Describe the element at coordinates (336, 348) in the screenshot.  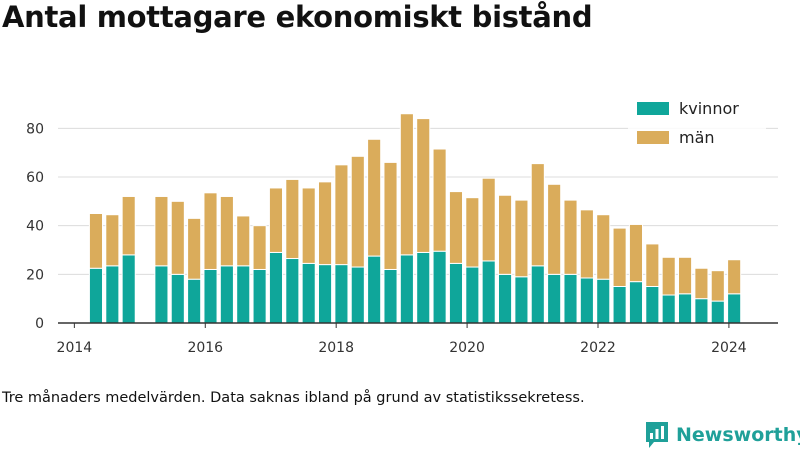
I see `x-tick-label: 2018` at that location.